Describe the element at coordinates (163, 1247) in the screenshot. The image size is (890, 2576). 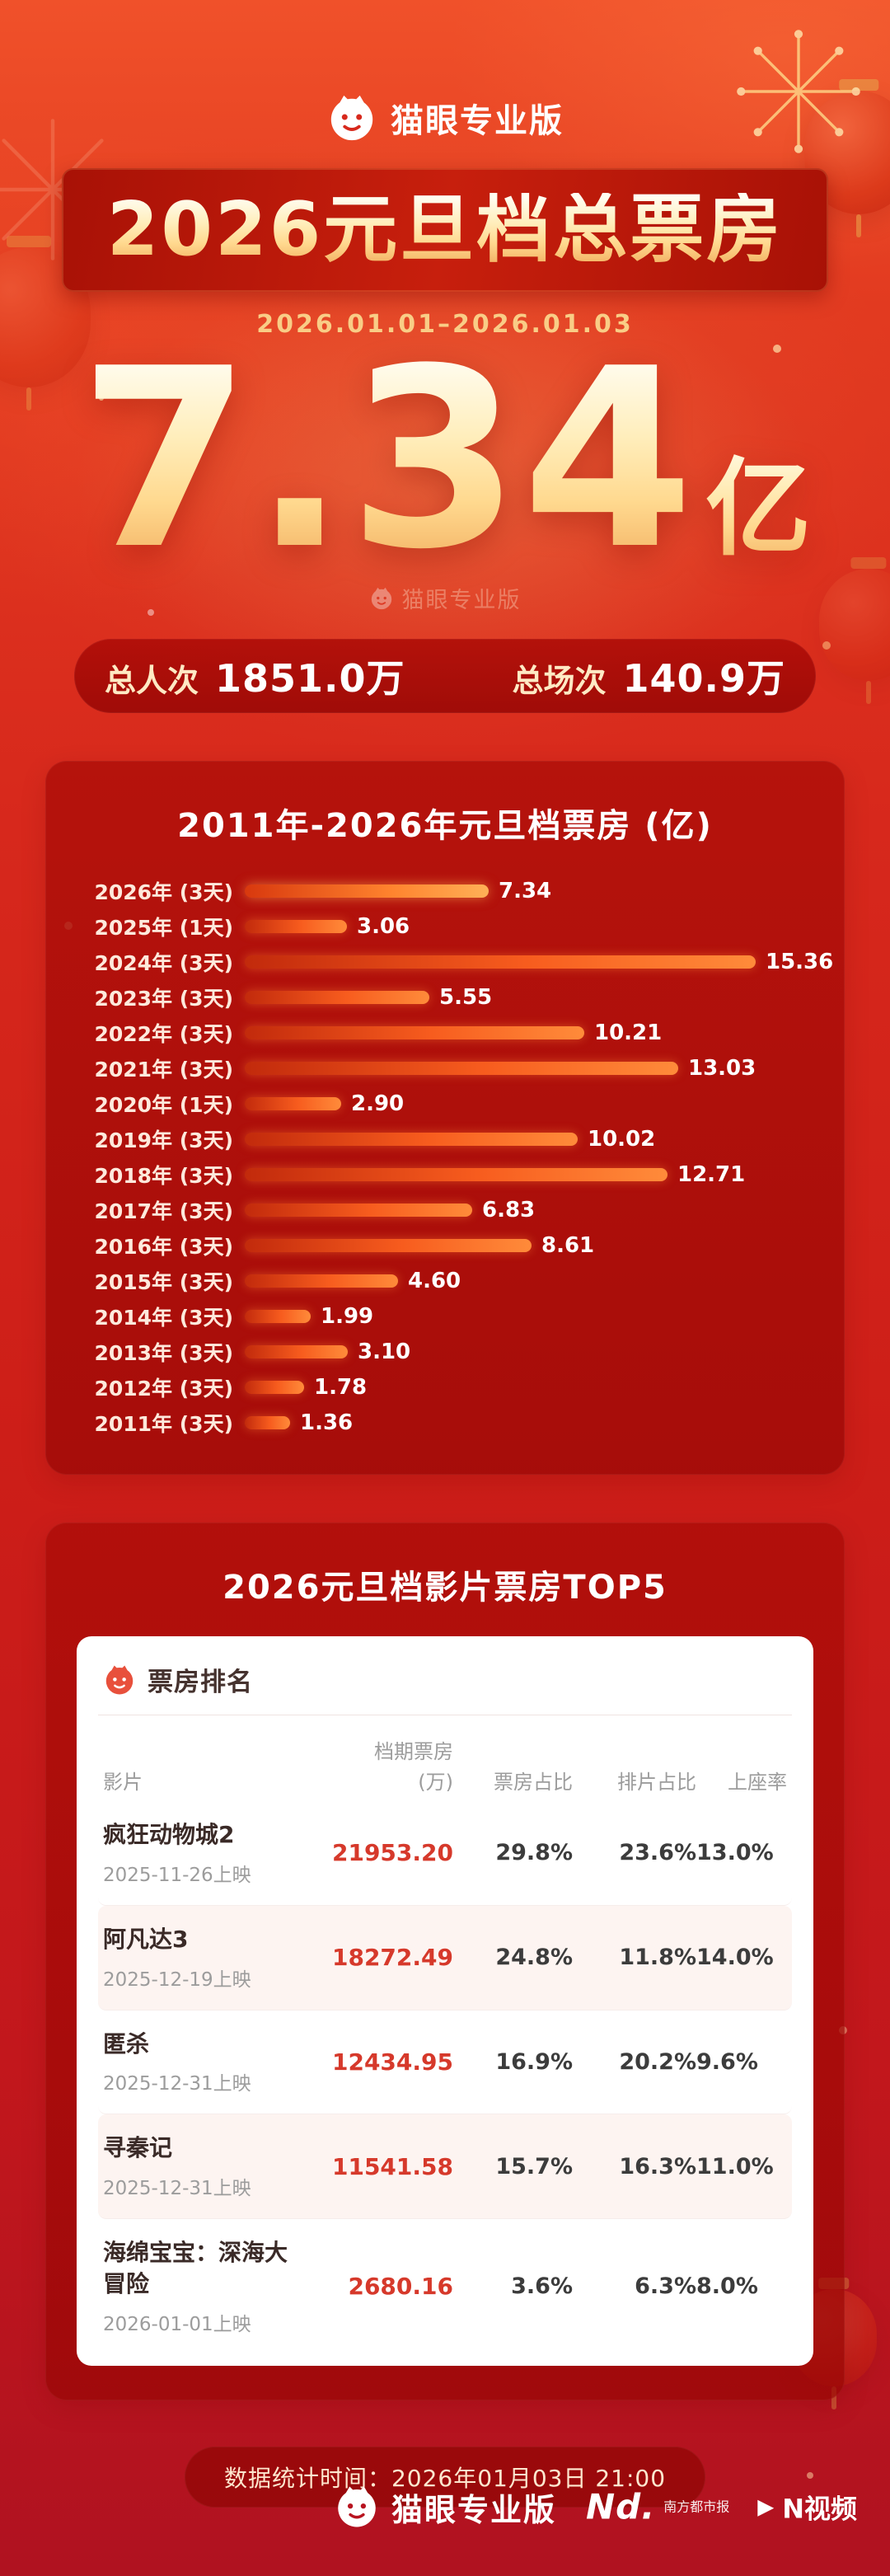
I see `bar-category-label: 2016年 (3天)` at that location.